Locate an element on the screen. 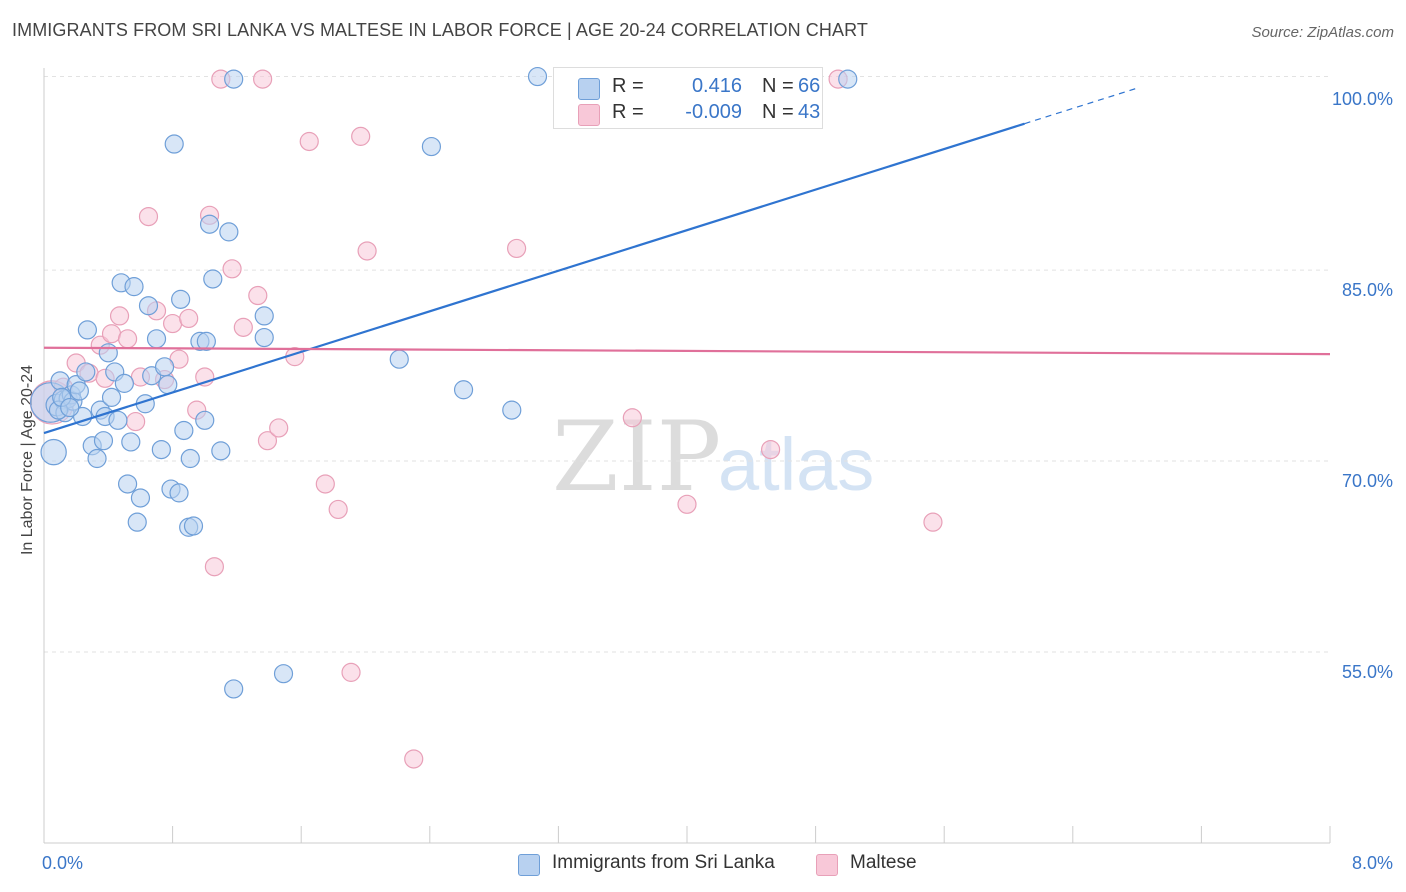  y-tick-label: 100.0% is located at coordinates (1362, 99).